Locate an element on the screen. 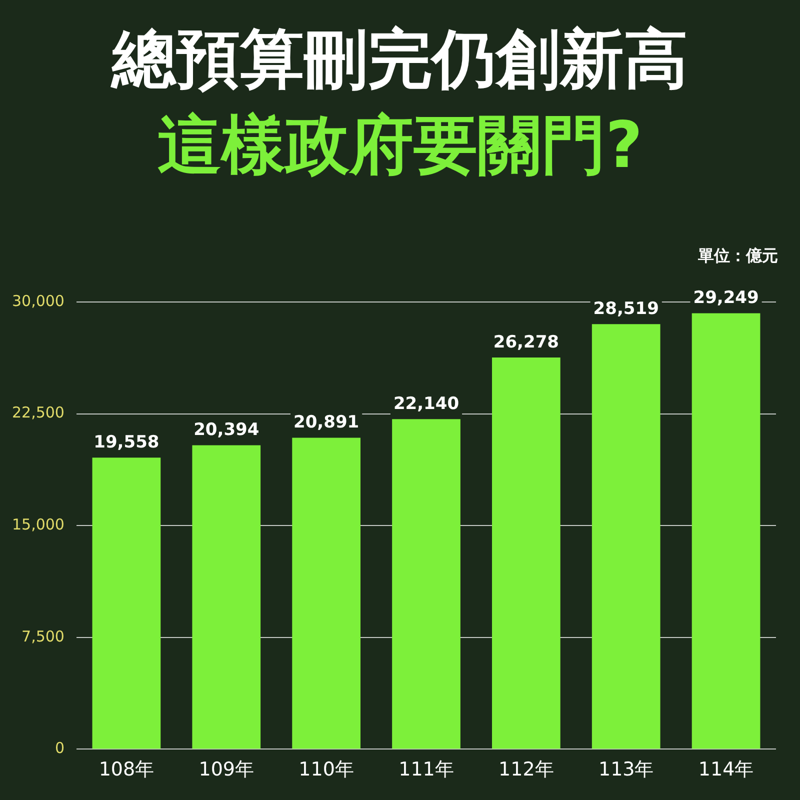 The image size is (800, 800). x-tick-label: 111年 is located at coordinates (426, 769).